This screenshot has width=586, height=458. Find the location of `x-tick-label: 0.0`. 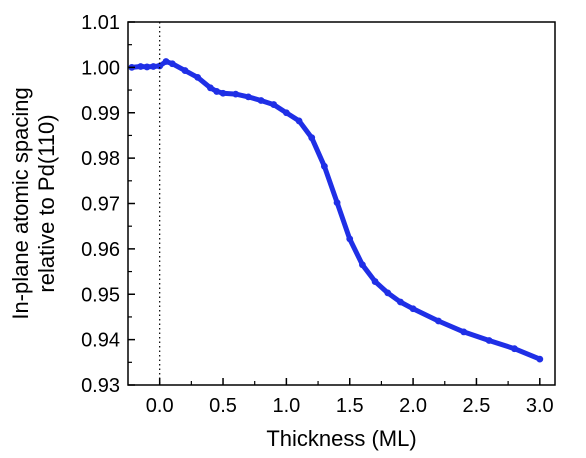

x-tick-label: 0.0 is located at coordinates (160, 406).